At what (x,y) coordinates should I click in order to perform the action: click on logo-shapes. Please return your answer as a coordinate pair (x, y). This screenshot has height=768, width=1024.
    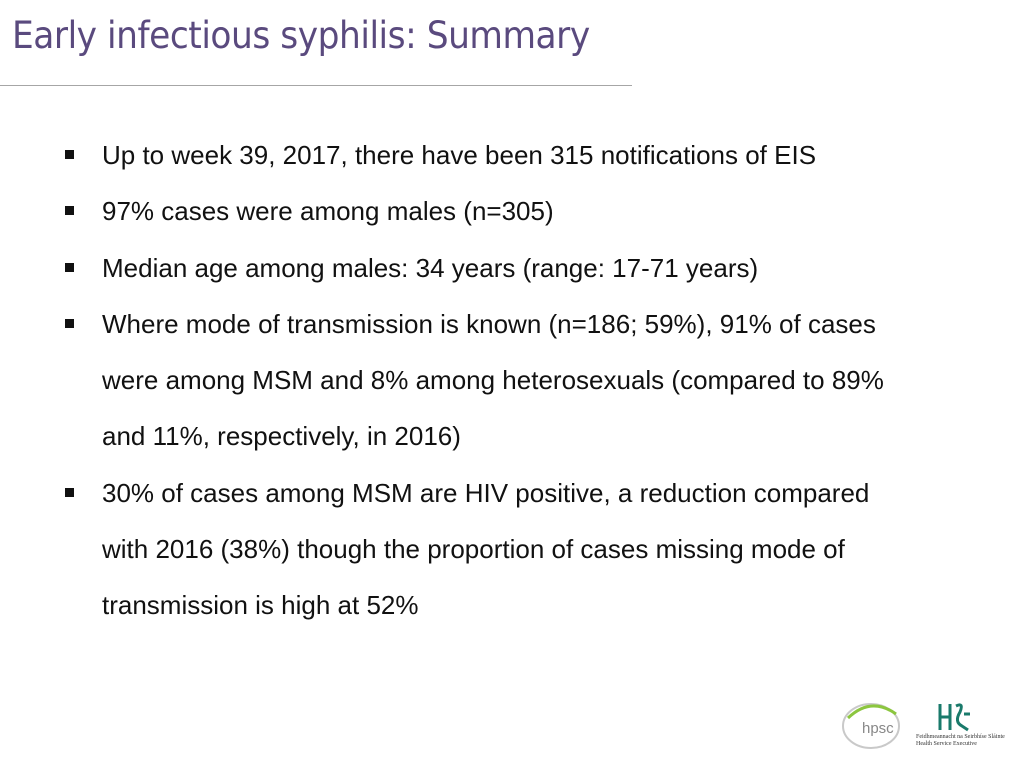
    Looking at the image, I should click on (906, 726).